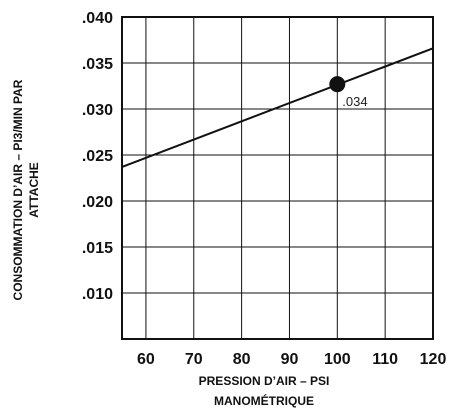 The height and width of the screenshot is (414, 468). I want to click on y-tick-labels: .010 .015 .020 .025 .030 .035 .040, so click(97, 156).